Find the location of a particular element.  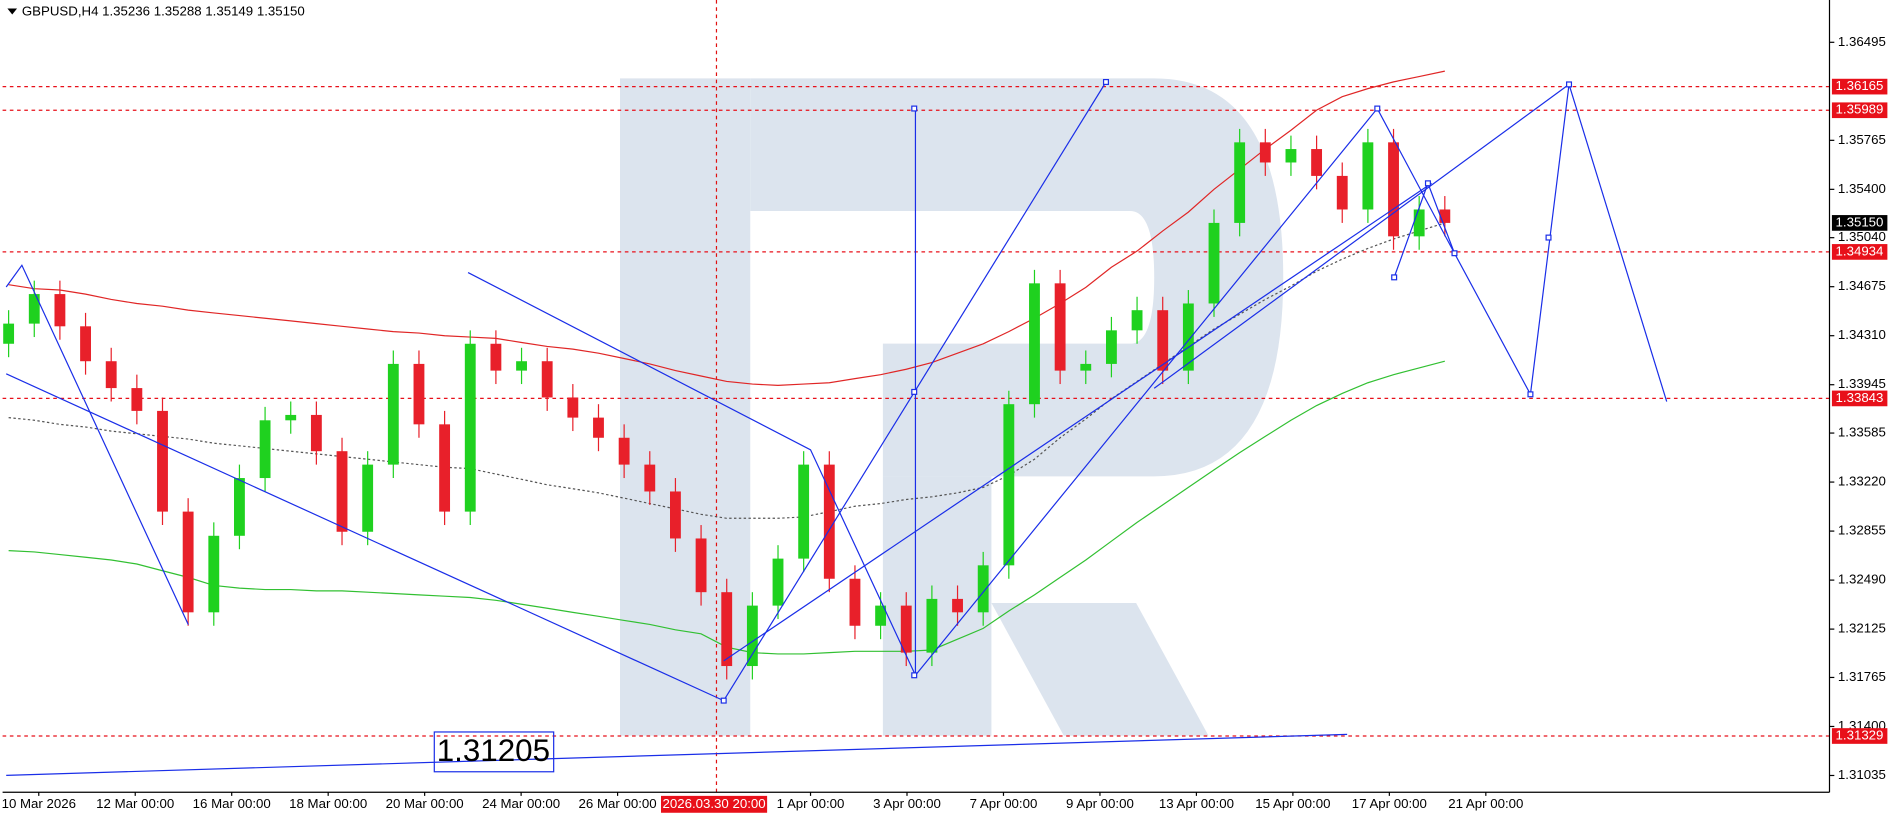

x-tick-label: 9 Apr 00:00 is located at coordinates (1100, 803).